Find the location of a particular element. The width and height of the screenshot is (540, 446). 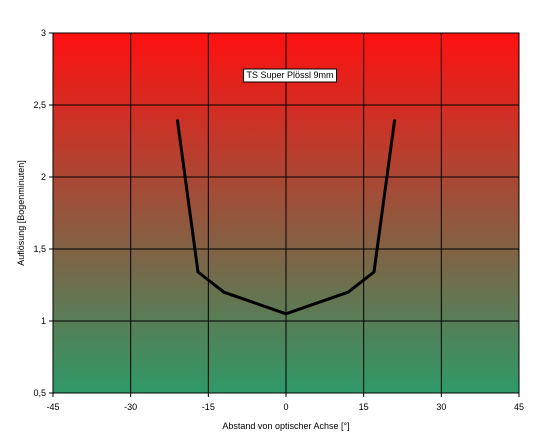

x-tick-label: -15 is located at coordinates (208, 407).